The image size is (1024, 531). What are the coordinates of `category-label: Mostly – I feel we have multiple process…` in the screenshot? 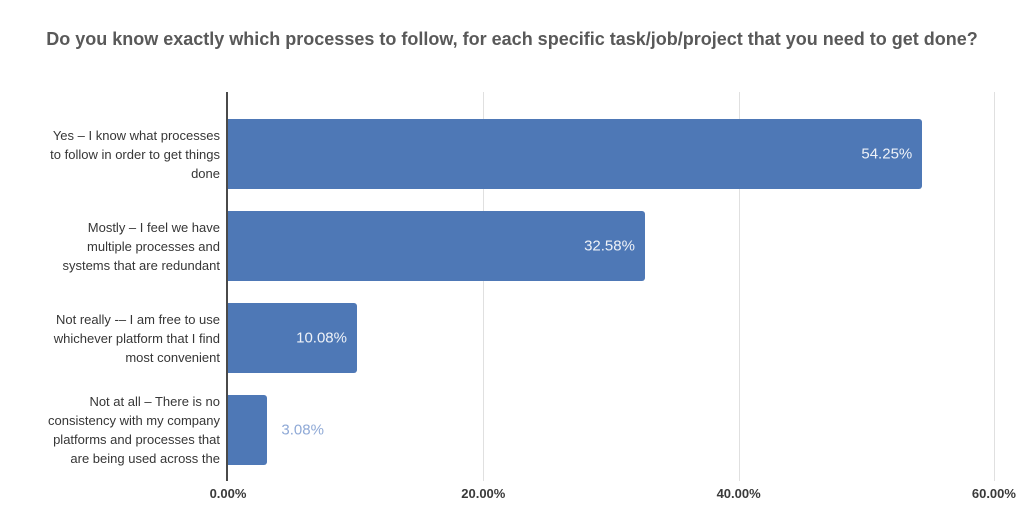 It's located at (141, 246).